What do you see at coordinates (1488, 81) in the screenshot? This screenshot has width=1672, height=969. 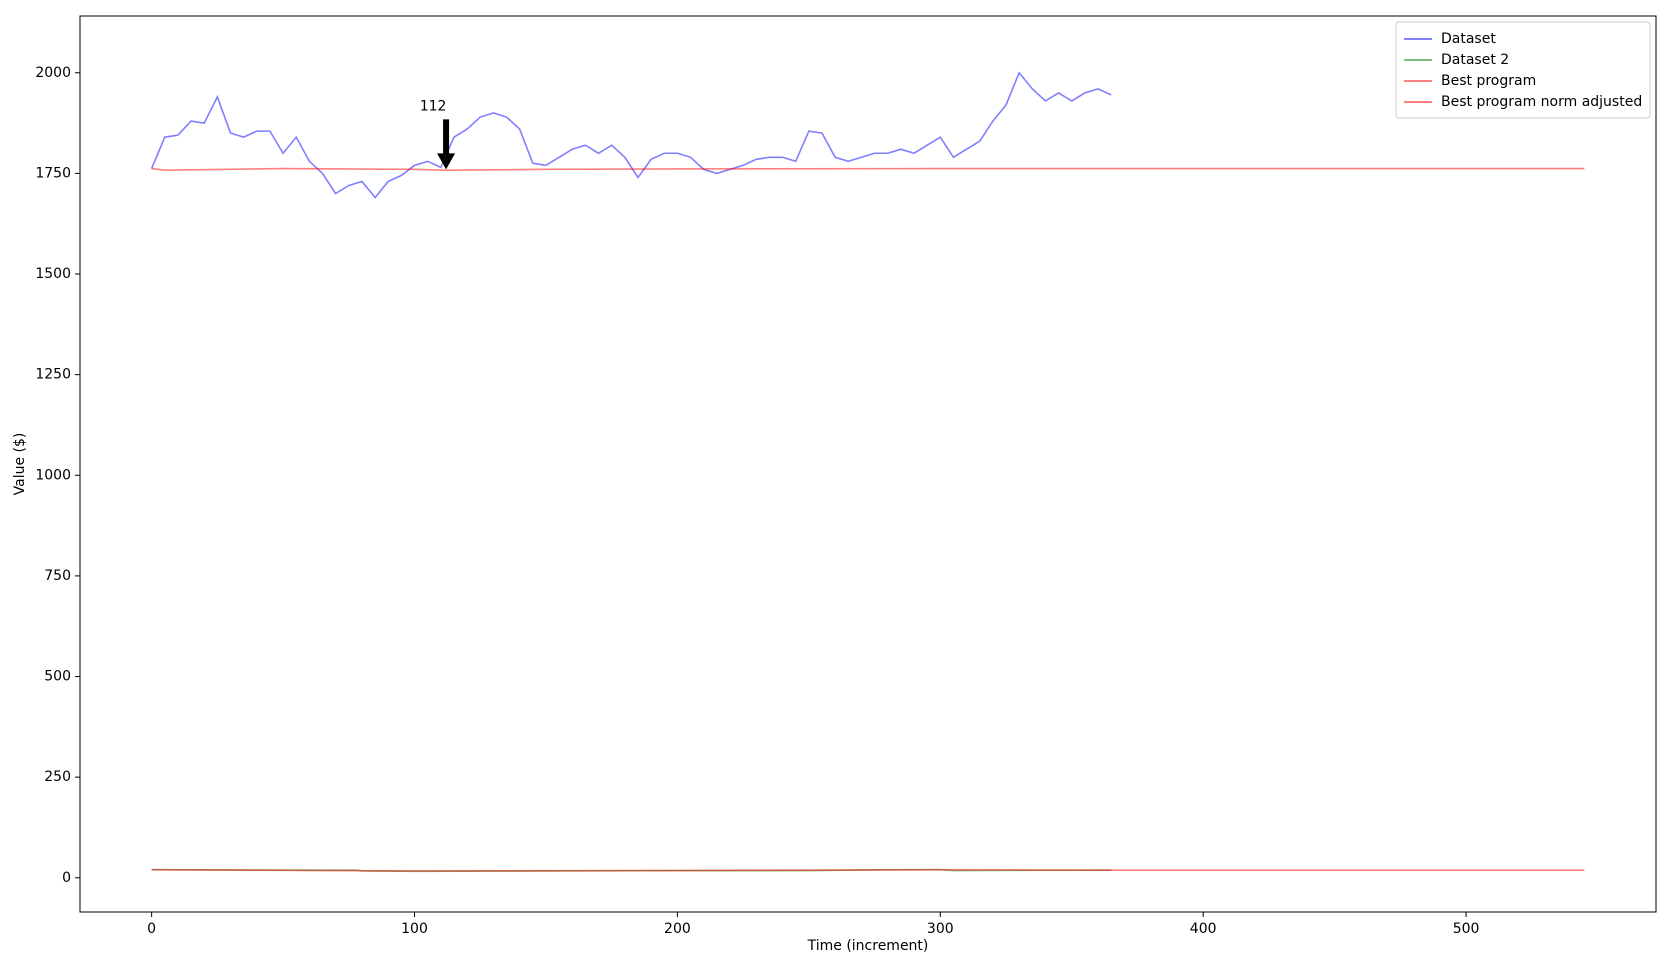 I see `legend-label: Best program` at bounding box center [1488, 81].